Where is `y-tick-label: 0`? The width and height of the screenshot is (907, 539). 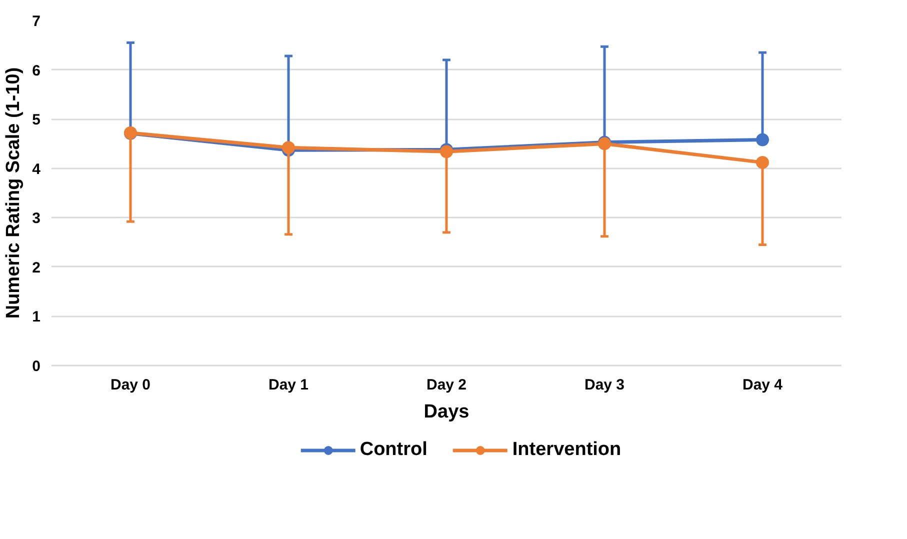 y-tick-label: 0 is located at coordinates (36, 366).